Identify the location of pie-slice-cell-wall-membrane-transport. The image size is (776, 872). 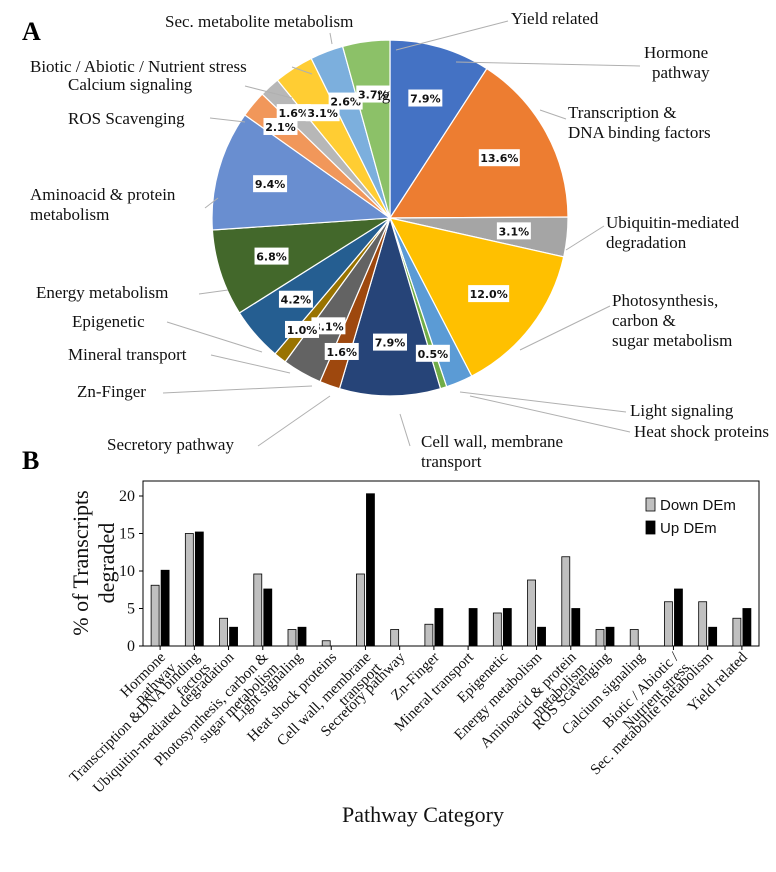
(390, 306).